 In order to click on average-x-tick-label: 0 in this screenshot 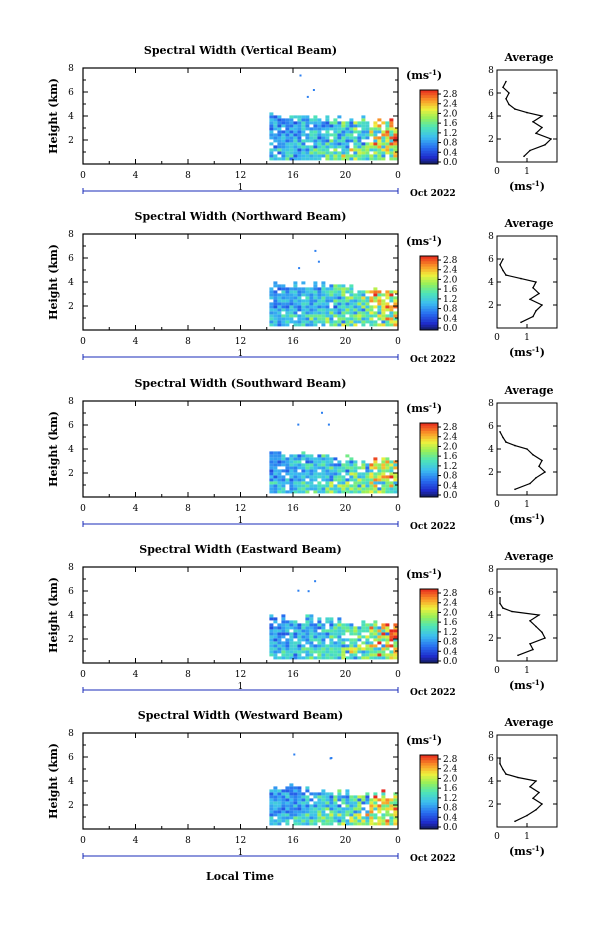, I will do `click(497, 671)`.